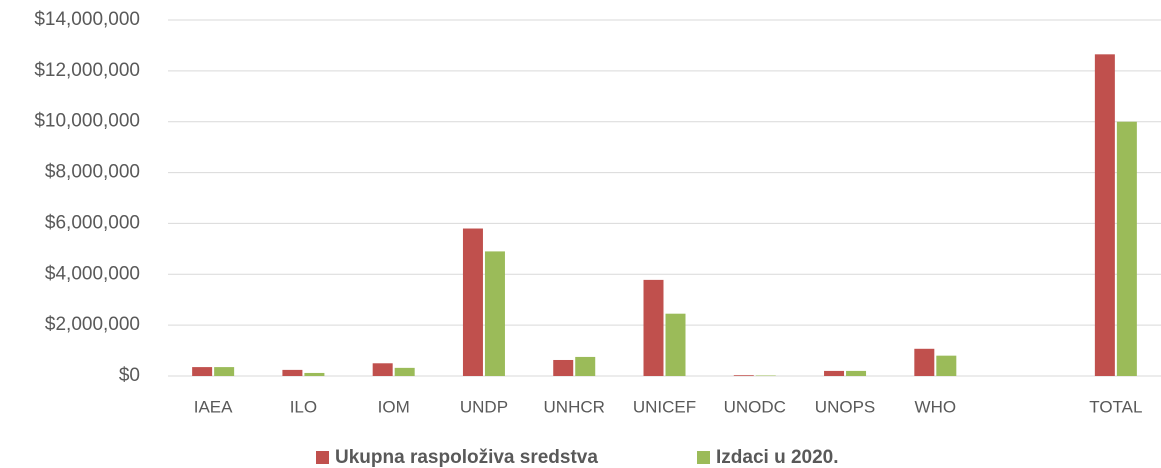 The width and height of the screenshot is (1161, 468). Describe the element at coordinates (394, 406) in the screenshot. I see `x-tick-label: IOM` at that location.